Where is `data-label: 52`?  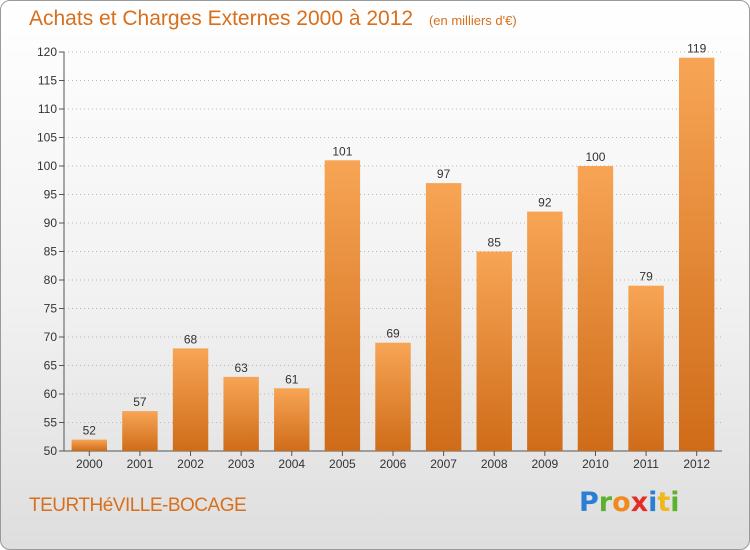 data-label: 52 is located at coordinates (90, 431).